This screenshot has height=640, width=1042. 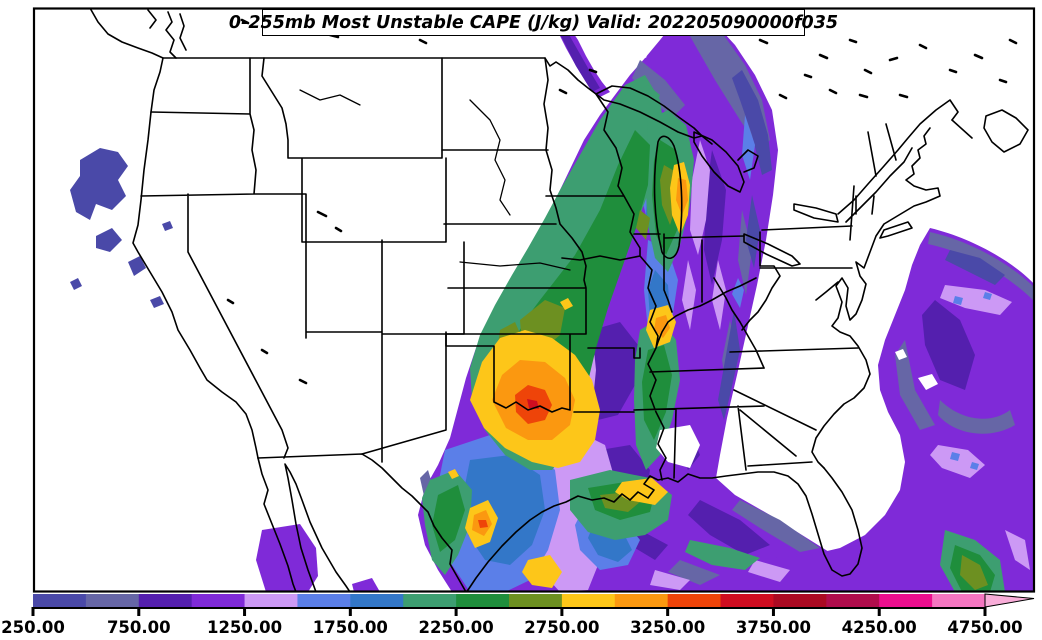 I want to click on colorbar-segment-2000, so click(x=430, y=600).